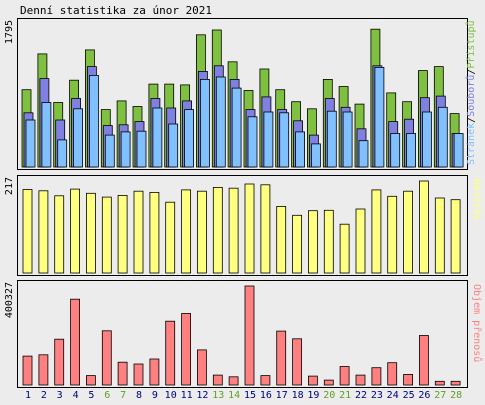 This screenshot has height=405, width=485. Describe the element at coordinates (440, 395) in the screenshot. I see `day-label: 27` at that location.